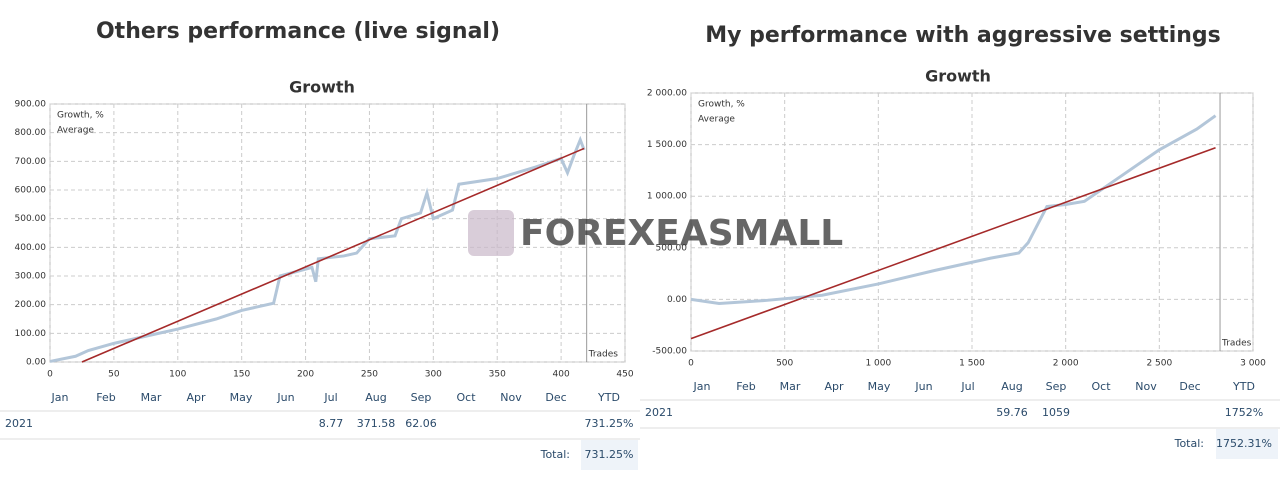 The image size is (1280, 480). Describe the element at coordinates (298, 31) in the screenshot. I see `heading: Others performance (live signal)` at that location.